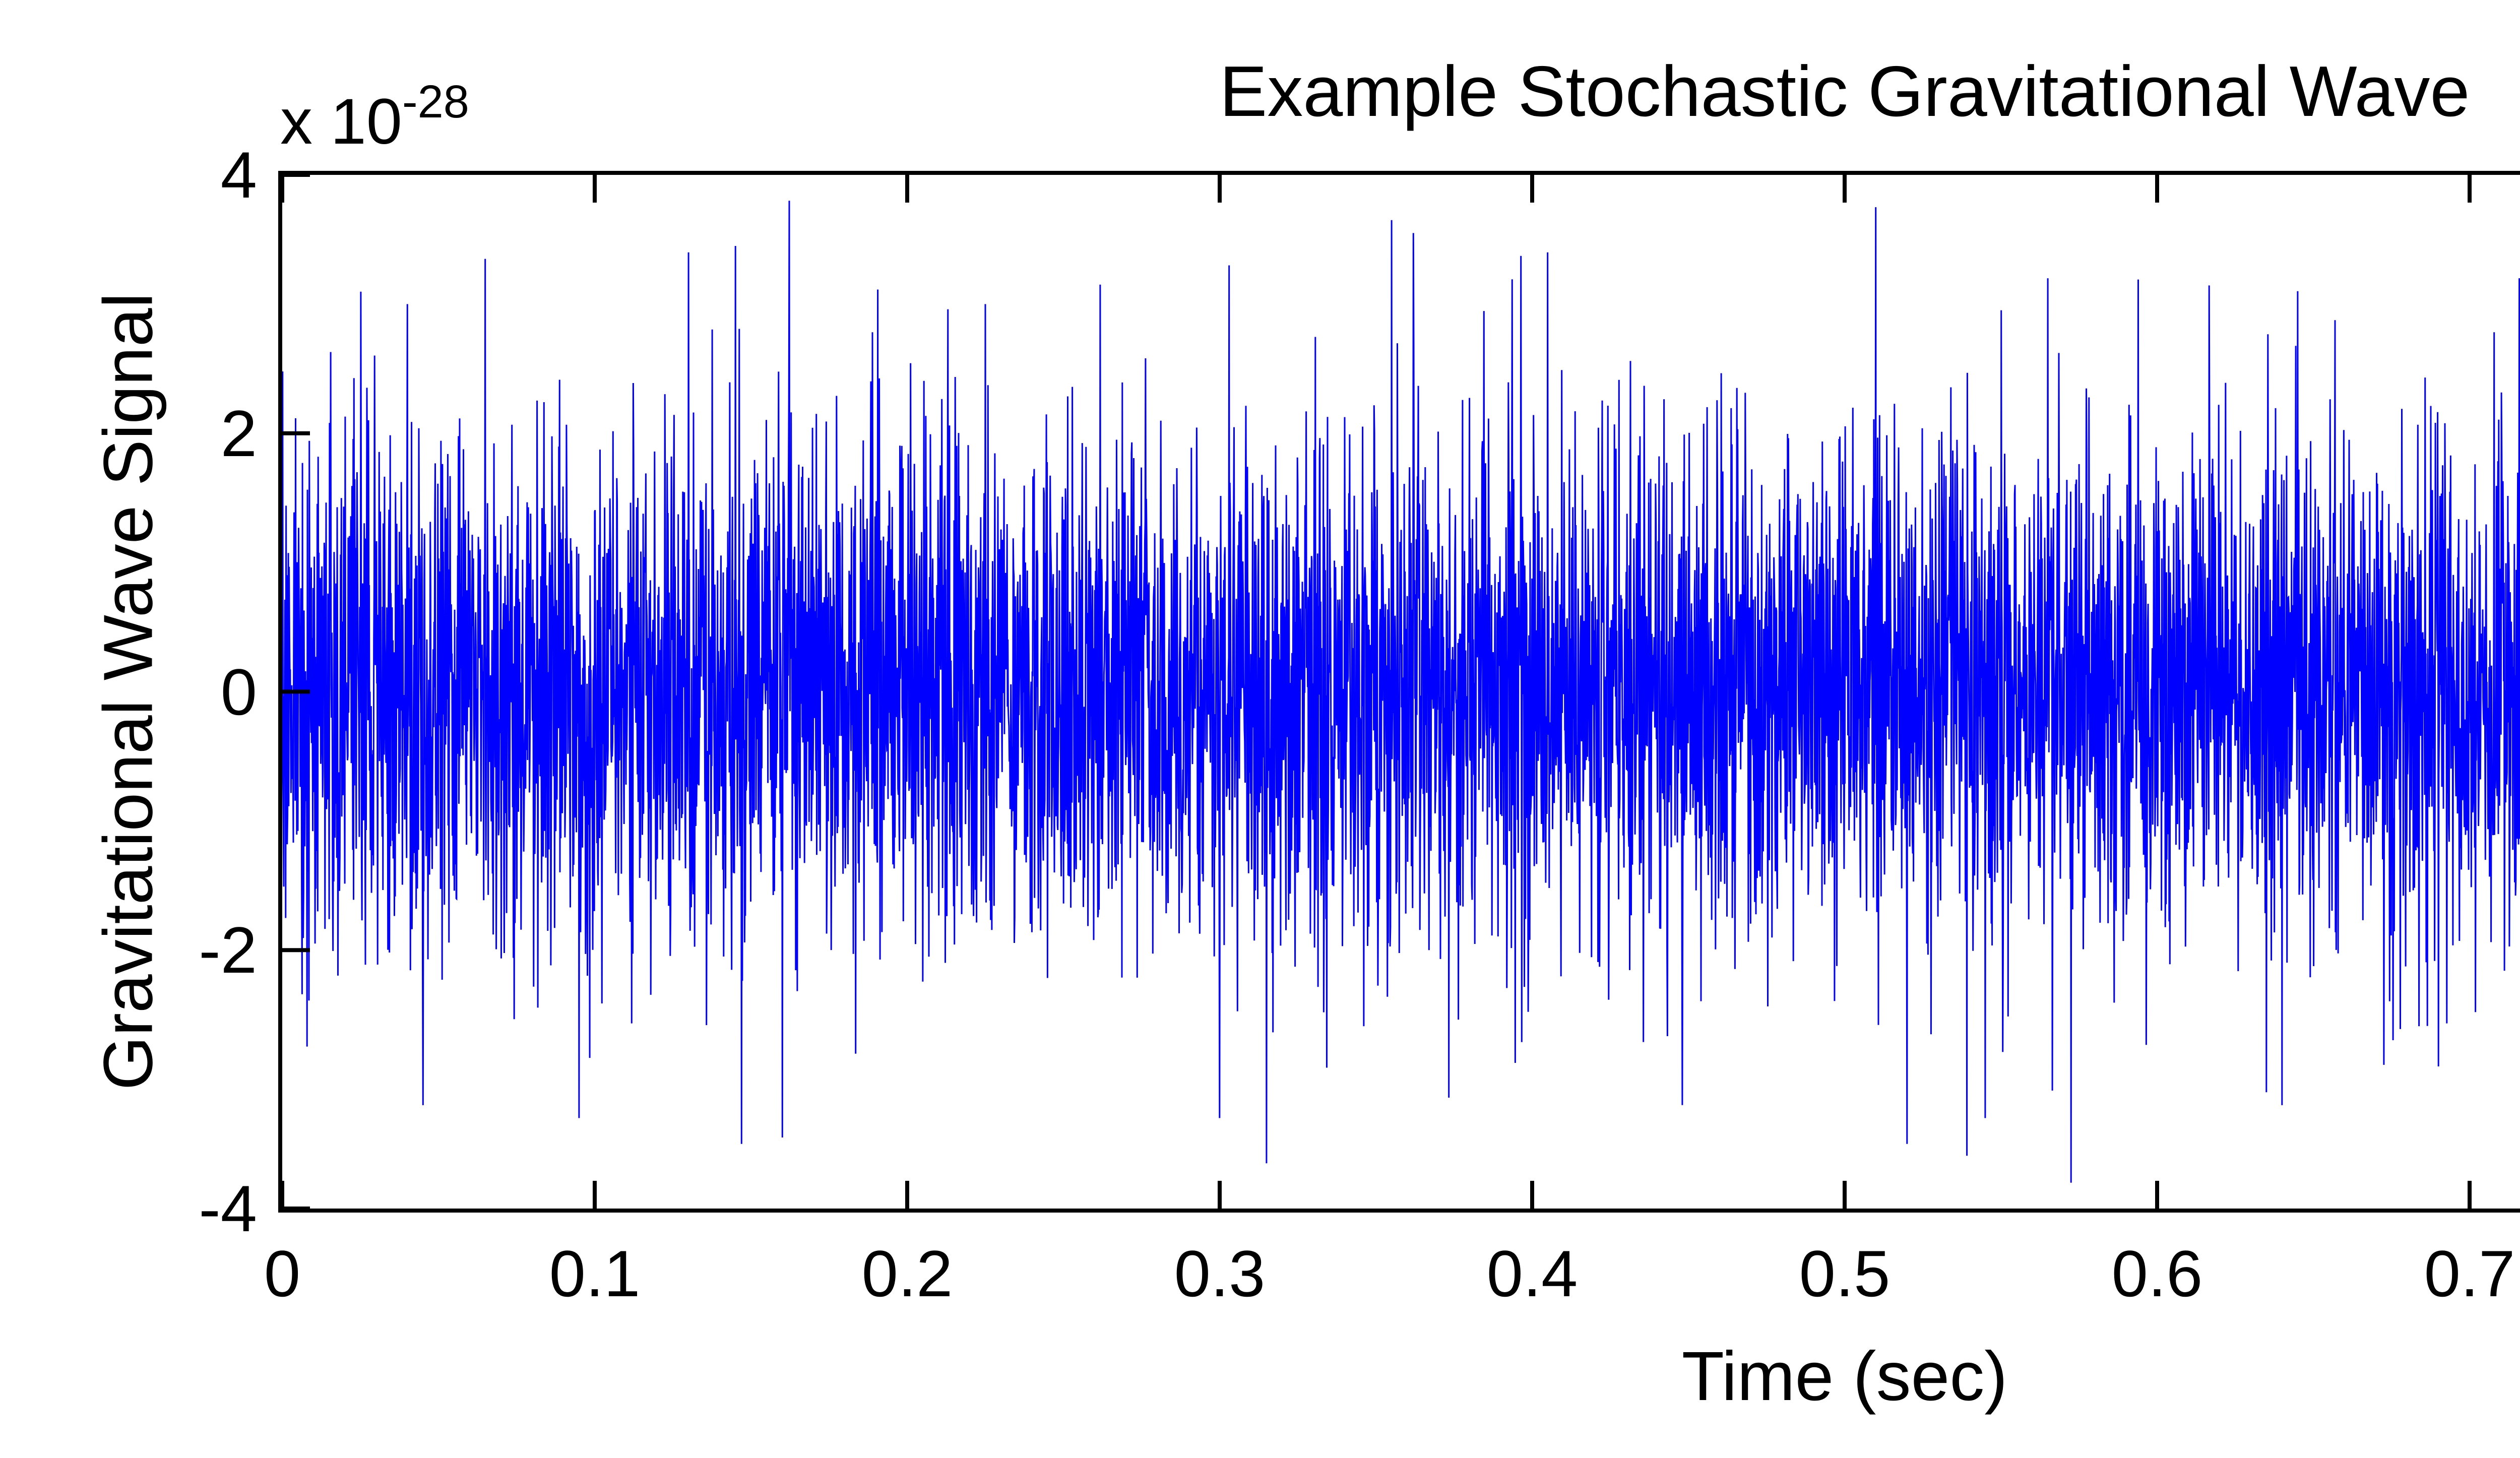 This screenshot has height=1458, width=2520. I want to click on chart-title: Example Stochastic Gravitational Wave, so click(1844, 91).